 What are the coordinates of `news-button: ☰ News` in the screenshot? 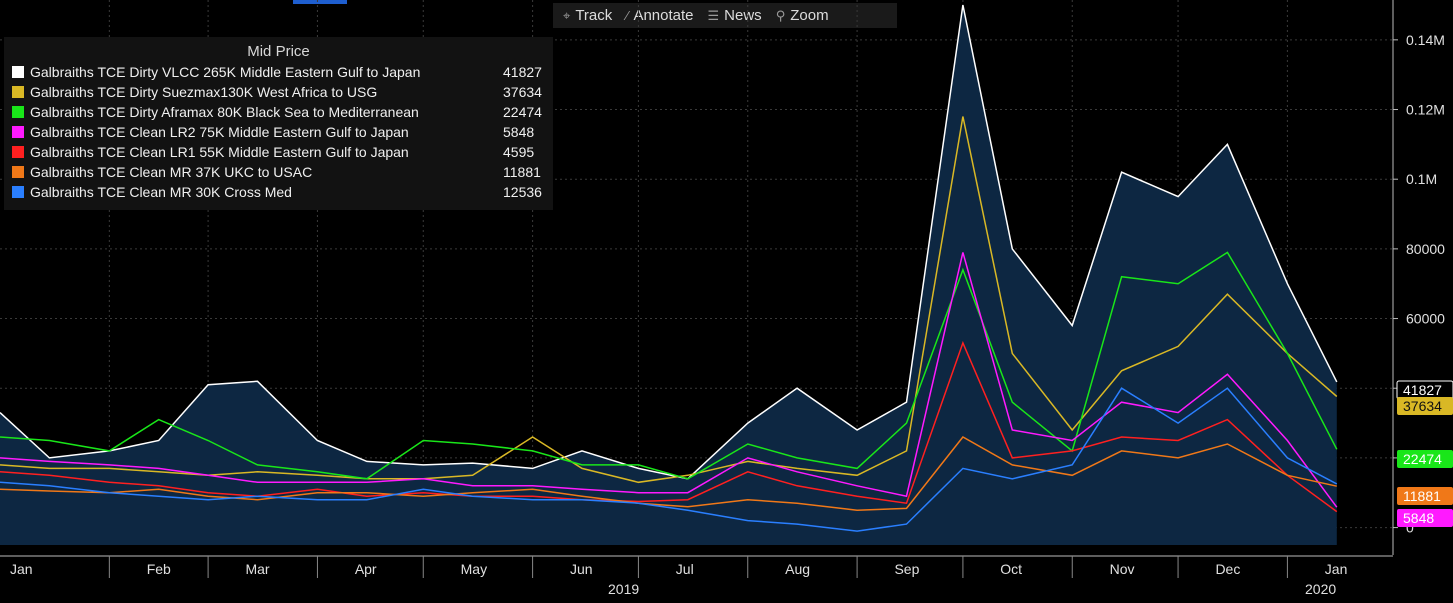 It's located at (735, 15).